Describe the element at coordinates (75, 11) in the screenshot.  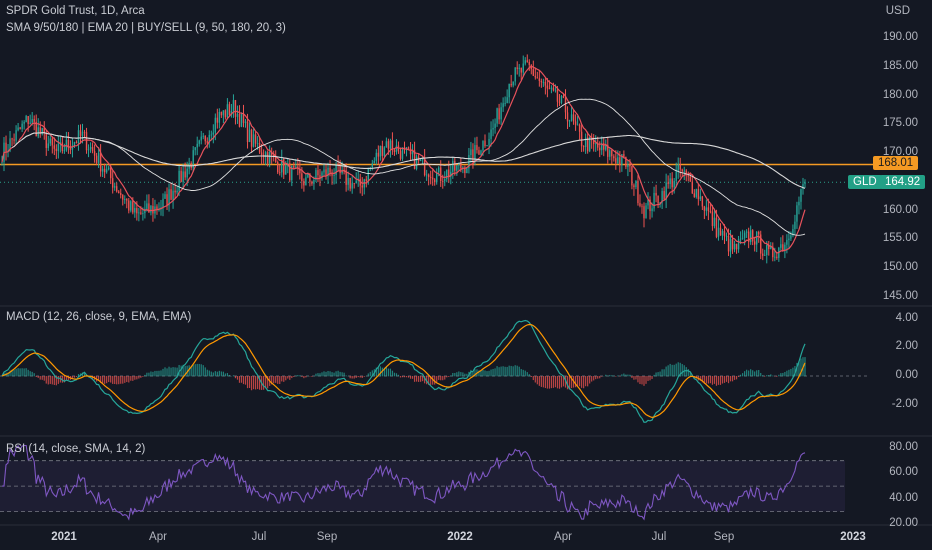
I see `symbol-title: SPDR Gold Trust, 1D, Arca` at that location.